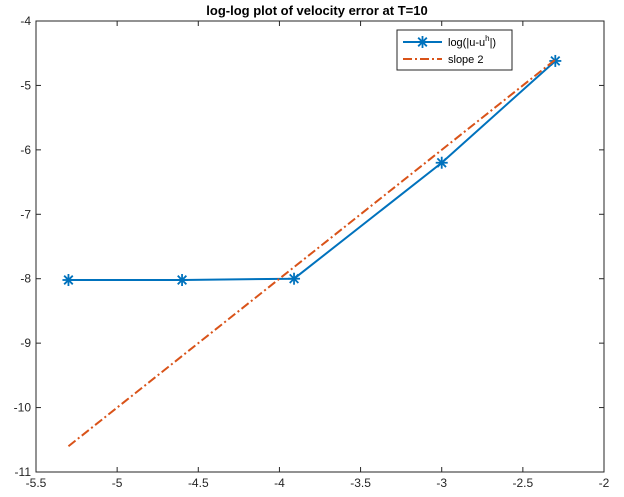 The width and height of the screenshot is (624, 497). Describe the element at coordinates (316, 10) in the screenshot. I see `chart-title: log-log plot of velocity error at T=10` at that location.